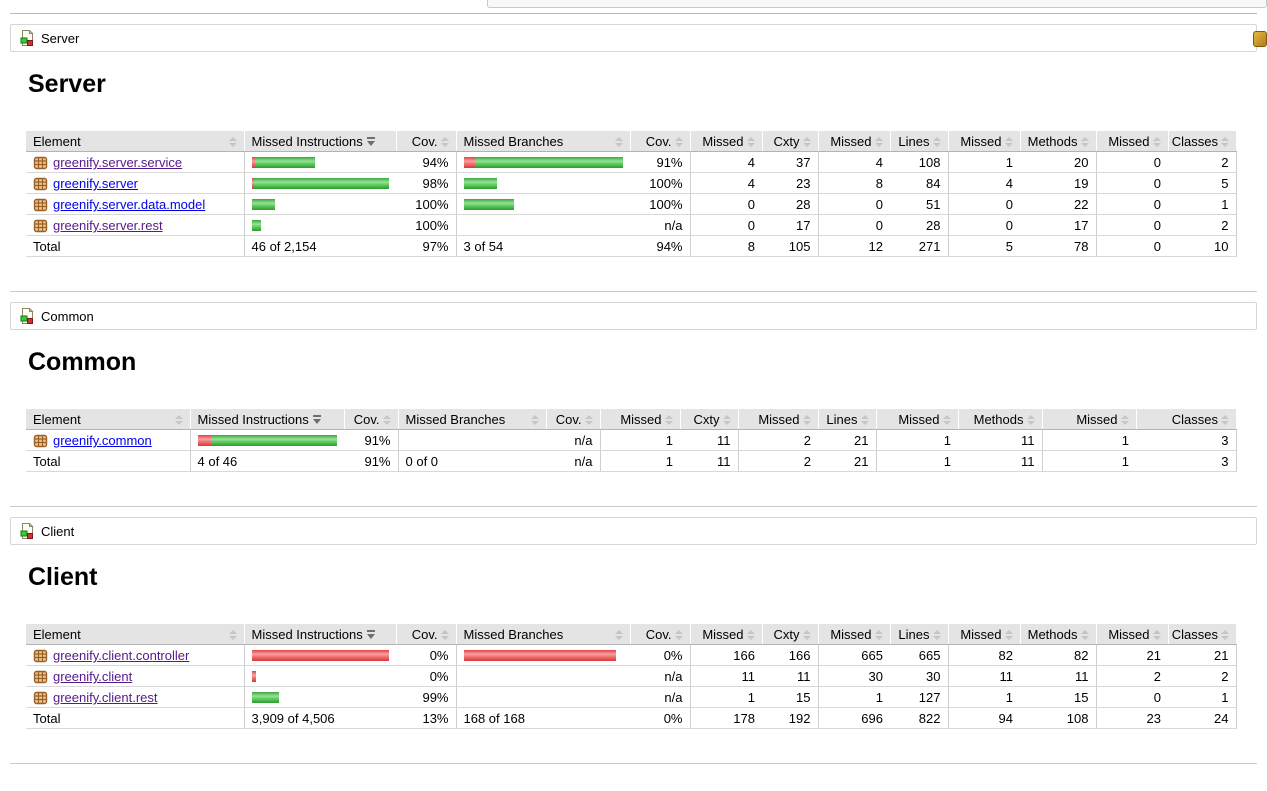  Describe the element at coordinates (725, 697) in the screenshot. I see `missed-cxty: 1` at that location.